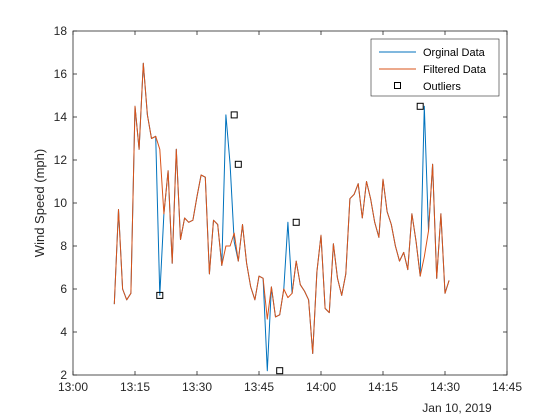  I want to click on y-axis-label: Wind Speed (mph), so click(39, 203).